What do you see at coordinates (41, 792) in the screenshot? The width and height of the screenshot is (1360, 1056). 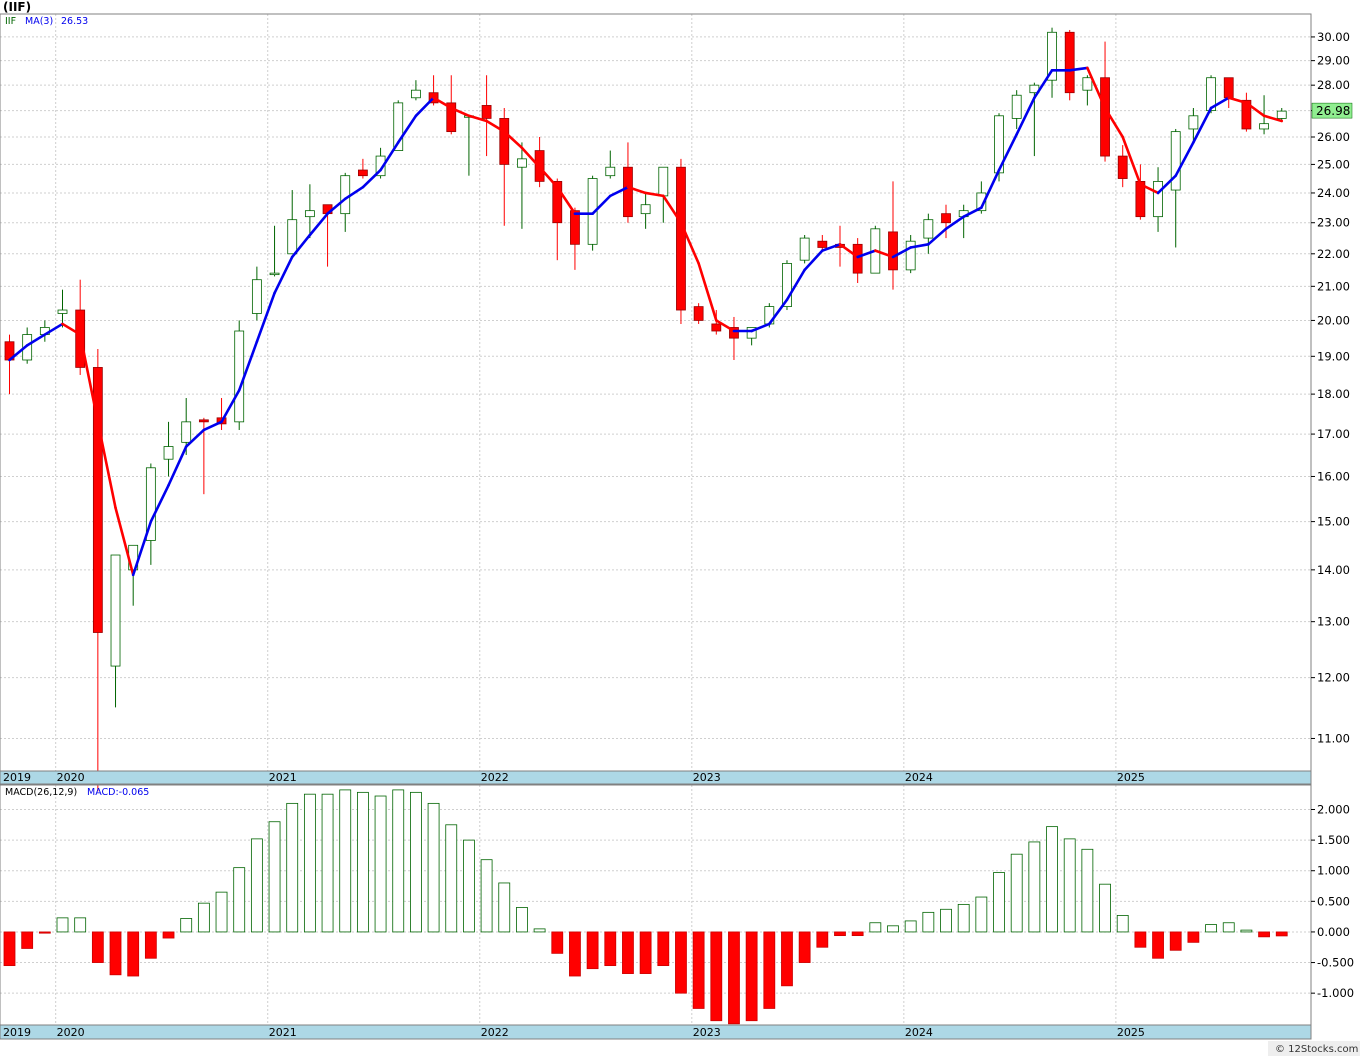 I see `macd-legend-label: MACD(26,12,9)` at bounding box center [41, 792].